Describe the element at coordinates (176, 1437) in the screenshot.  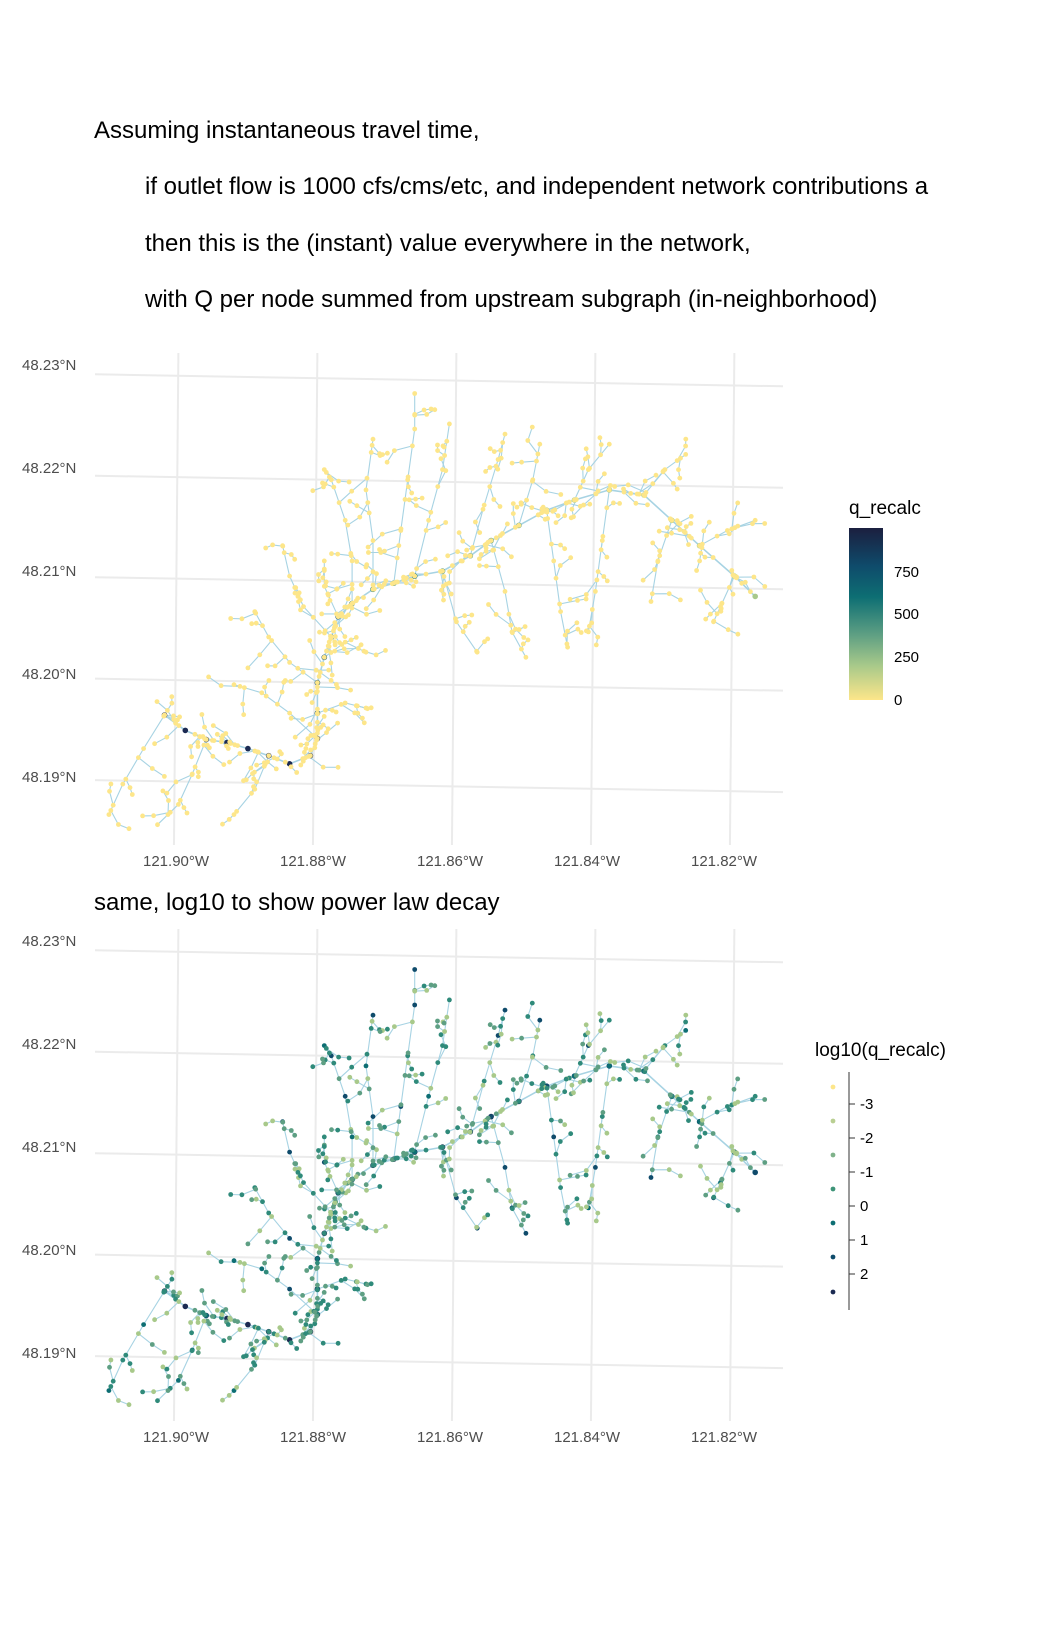
I see `x-tick-label: 121.90°W` at that location.